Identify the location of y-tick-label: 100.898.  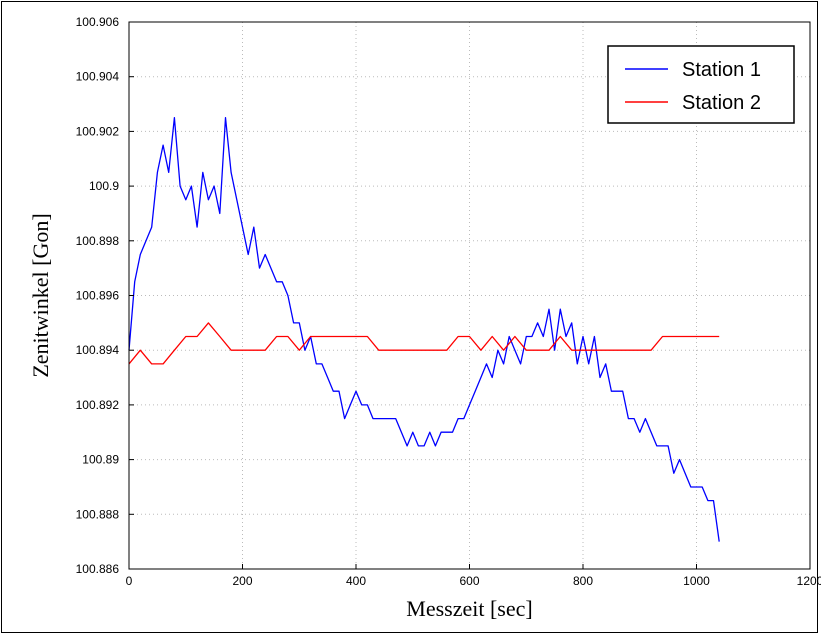
(98, 241).